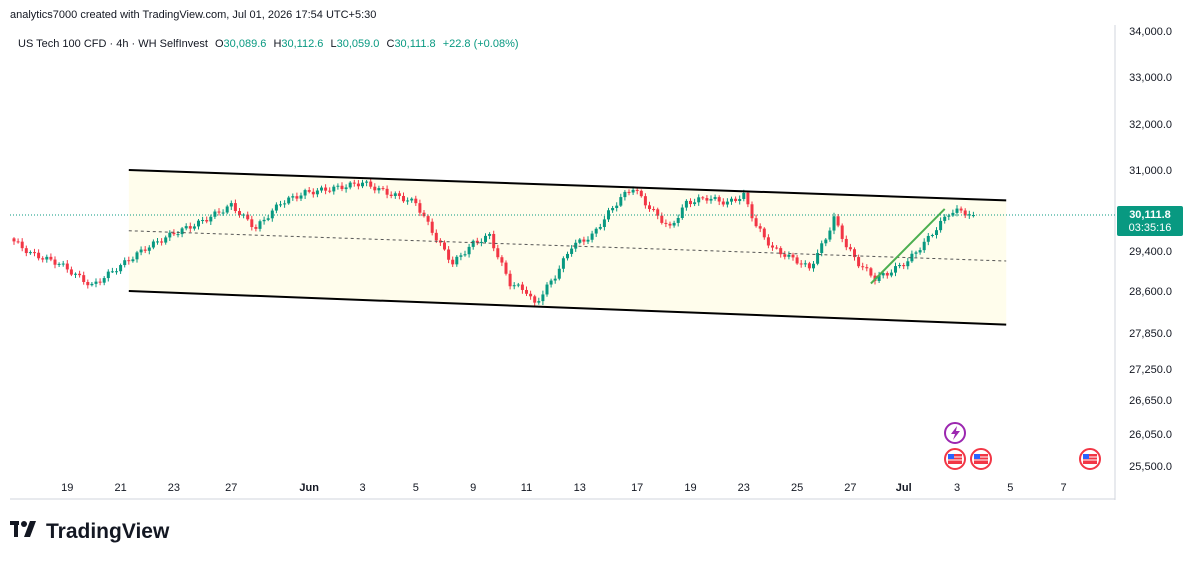  Describe the element at coordinates (567, 308) in the screenshot. I see `channel-lower-line` at that location.